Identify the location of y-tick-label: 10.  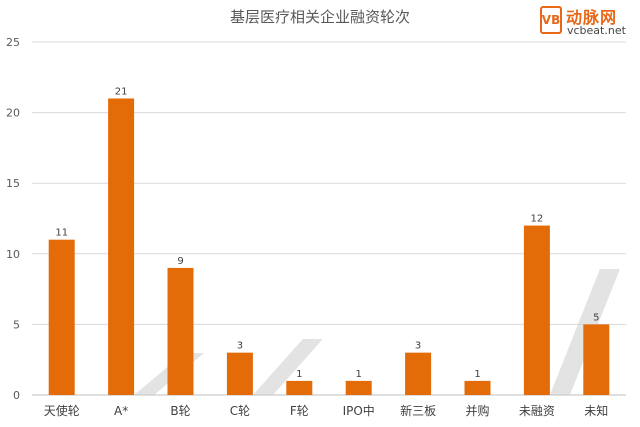
(13, 254).